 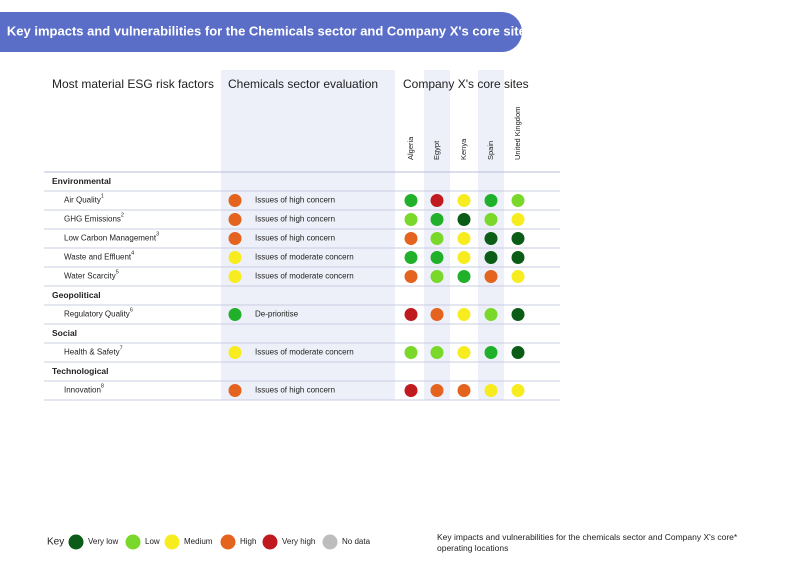 I want to click on header-band, so click(x=261, y=32).